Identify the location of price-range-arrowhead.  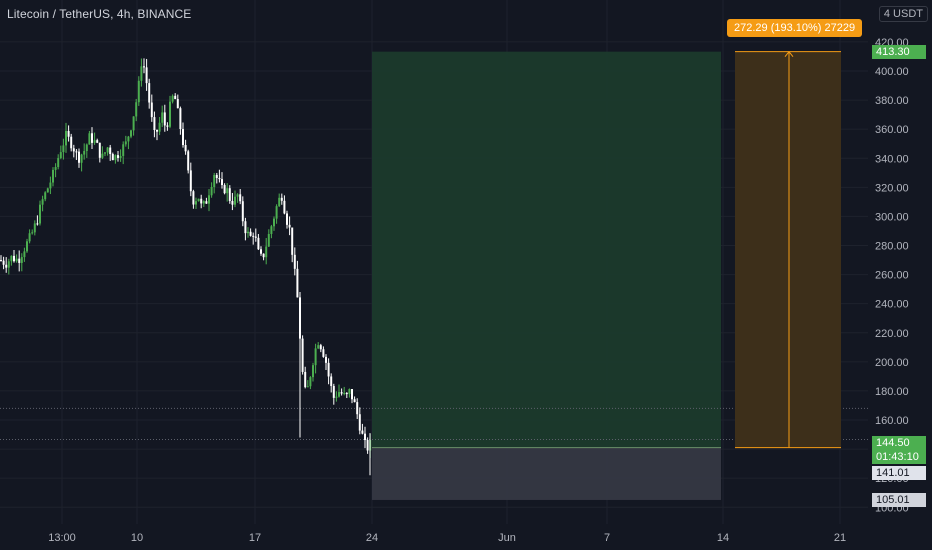
(789, 53).